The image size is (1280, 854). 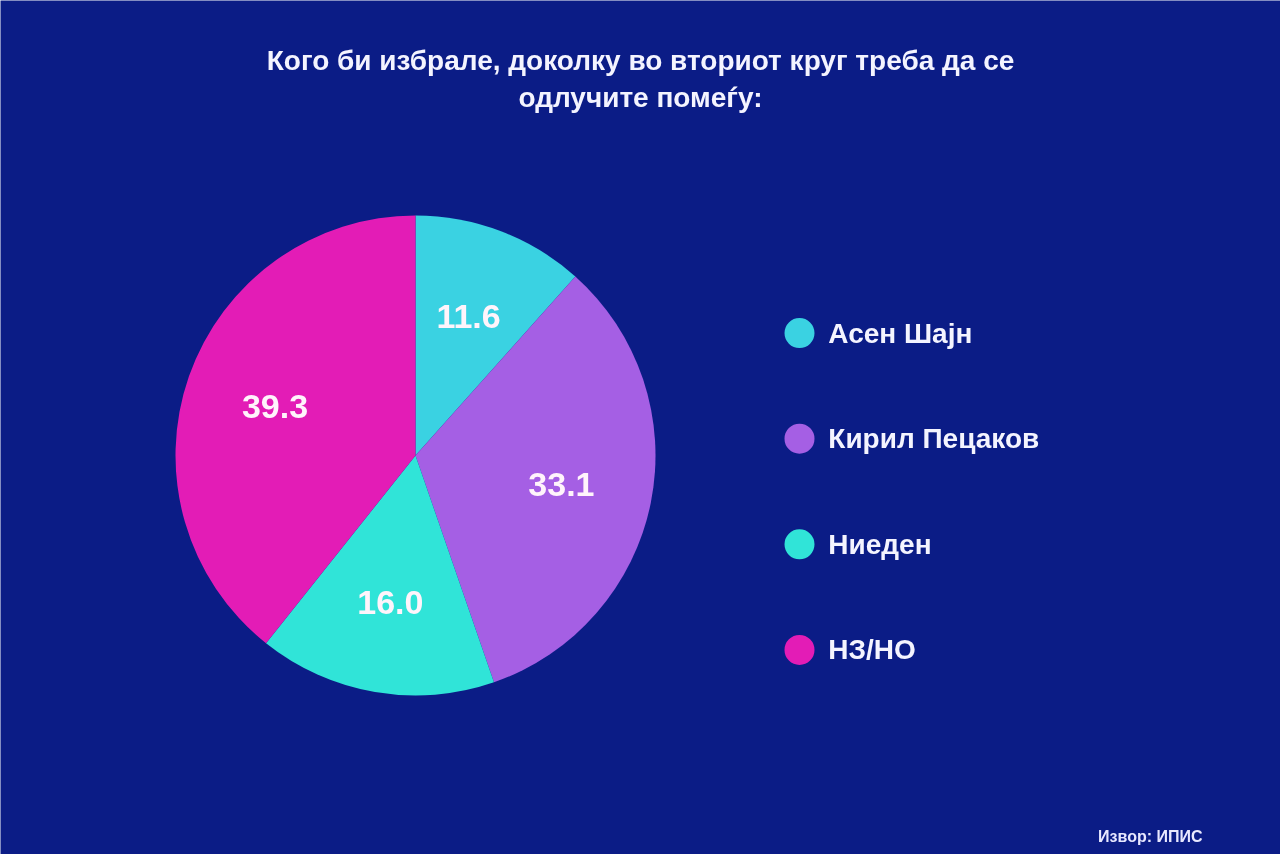 What do you see at coordinates (872, 650) in the screenshot?
I see `legend-label: НЗ/НО` at bounding box center [872, 650].